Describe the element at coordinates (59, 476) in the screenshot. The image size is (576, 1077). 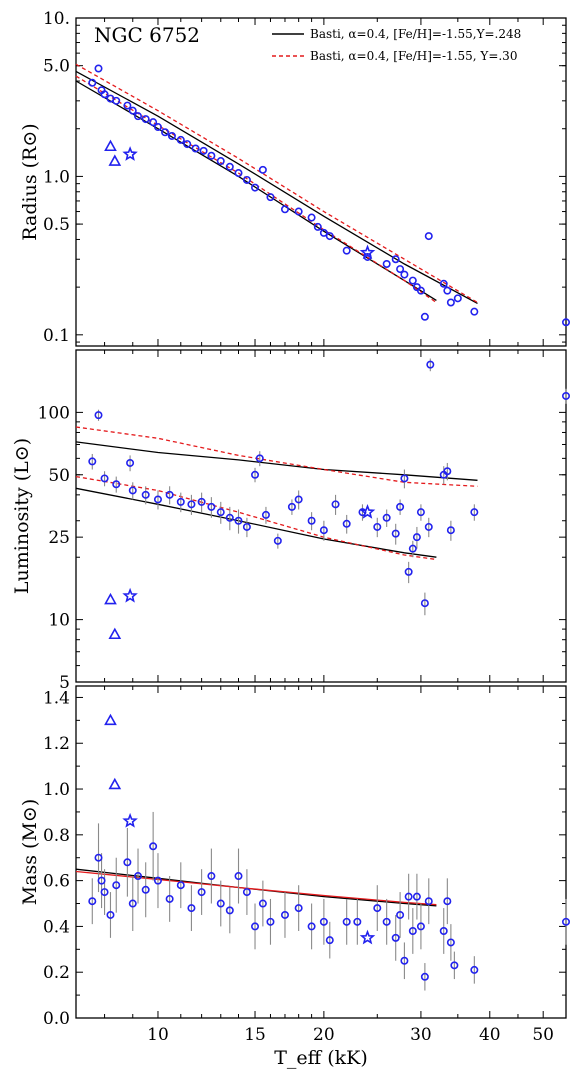
I see `luminosity-ytick-label: 50` at that location.